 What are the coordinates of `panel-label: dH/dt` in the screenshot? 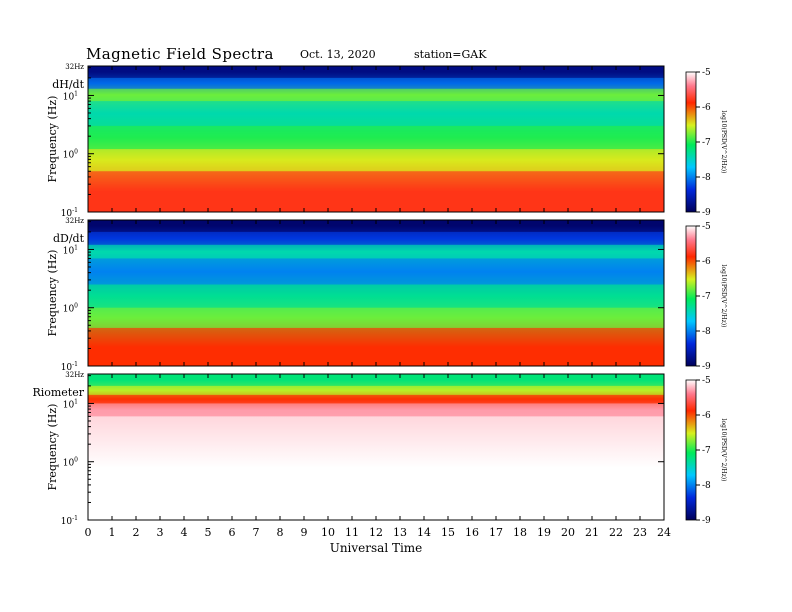 It's located at (68, 84).